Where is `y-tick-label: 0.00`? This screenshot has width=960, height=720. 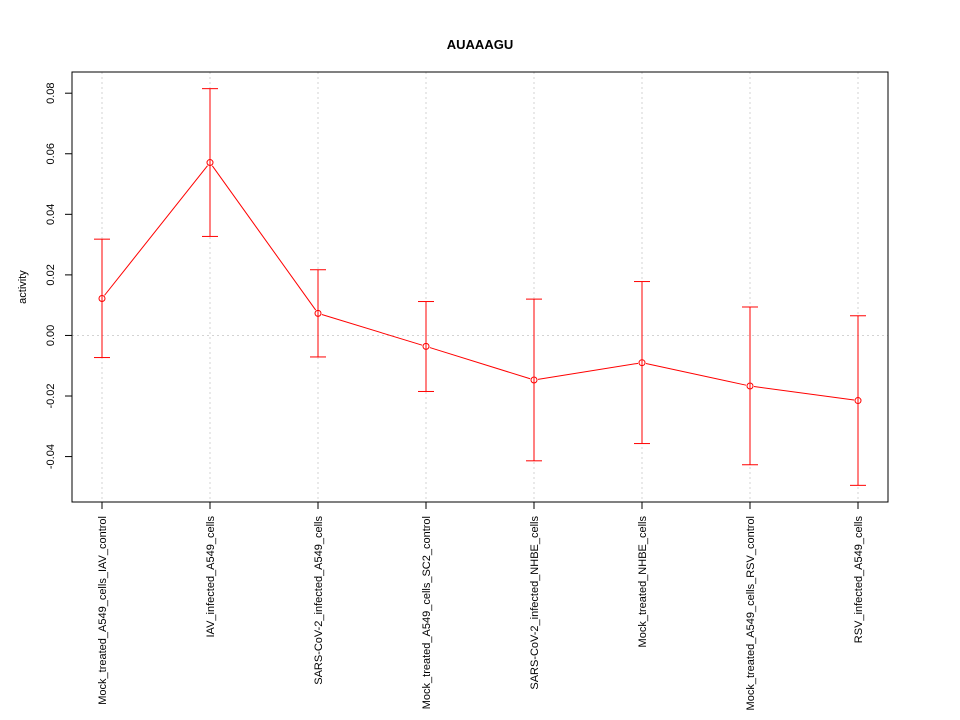 y-tick-label: 0.00 is located at coordinates (51, 335).